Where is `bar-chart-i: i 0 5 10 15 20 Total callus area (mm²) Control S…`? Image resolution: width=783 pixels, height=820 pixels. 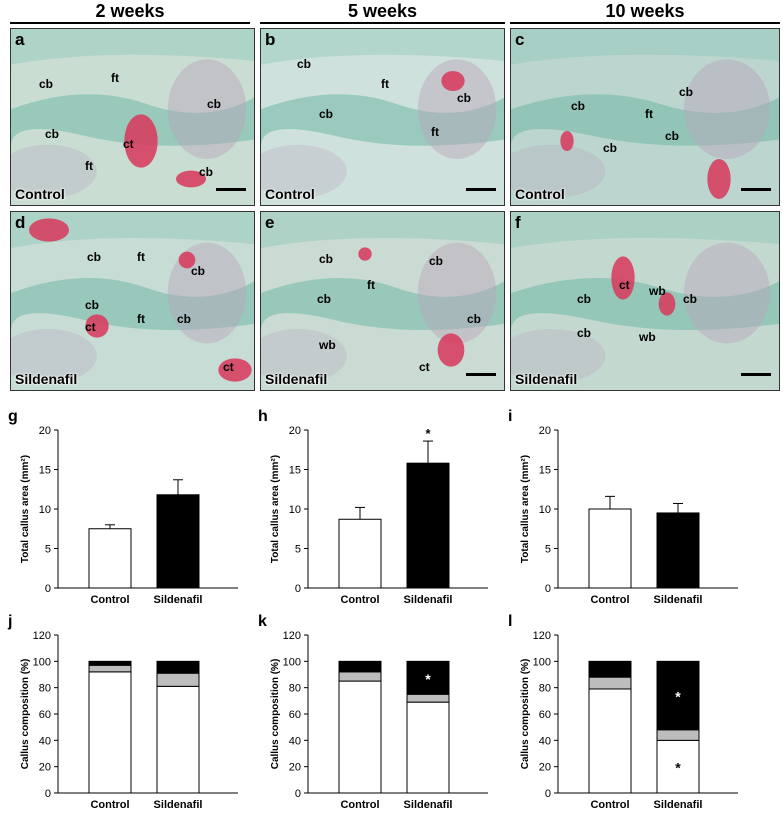 bar-chart-i: i 0 5 10 15 20 Total callus area (mm²) Control S… is located at coordinates (634, 509).